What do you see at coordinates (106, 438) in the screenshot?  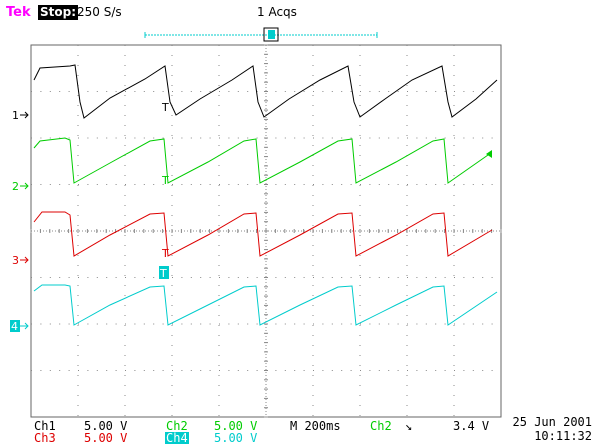 I see `ch3-scale-value: 5.00 V` at bounding box center [106, 438].